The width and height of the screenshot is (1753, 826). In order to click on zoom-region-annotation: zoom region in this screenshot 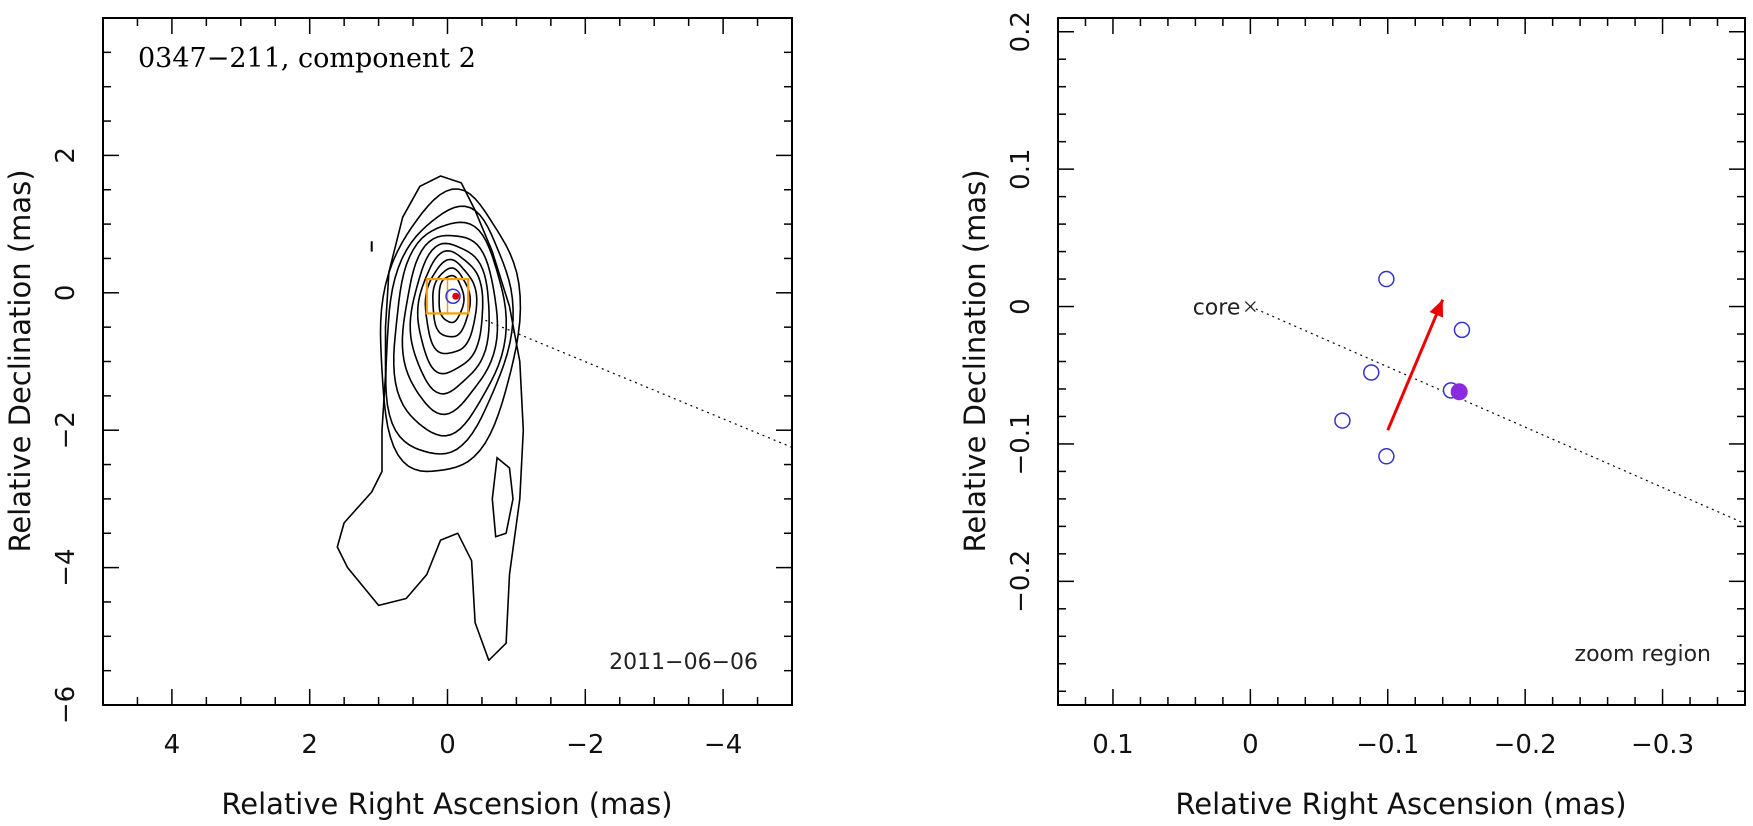, I will do `click(1643, 654)`.